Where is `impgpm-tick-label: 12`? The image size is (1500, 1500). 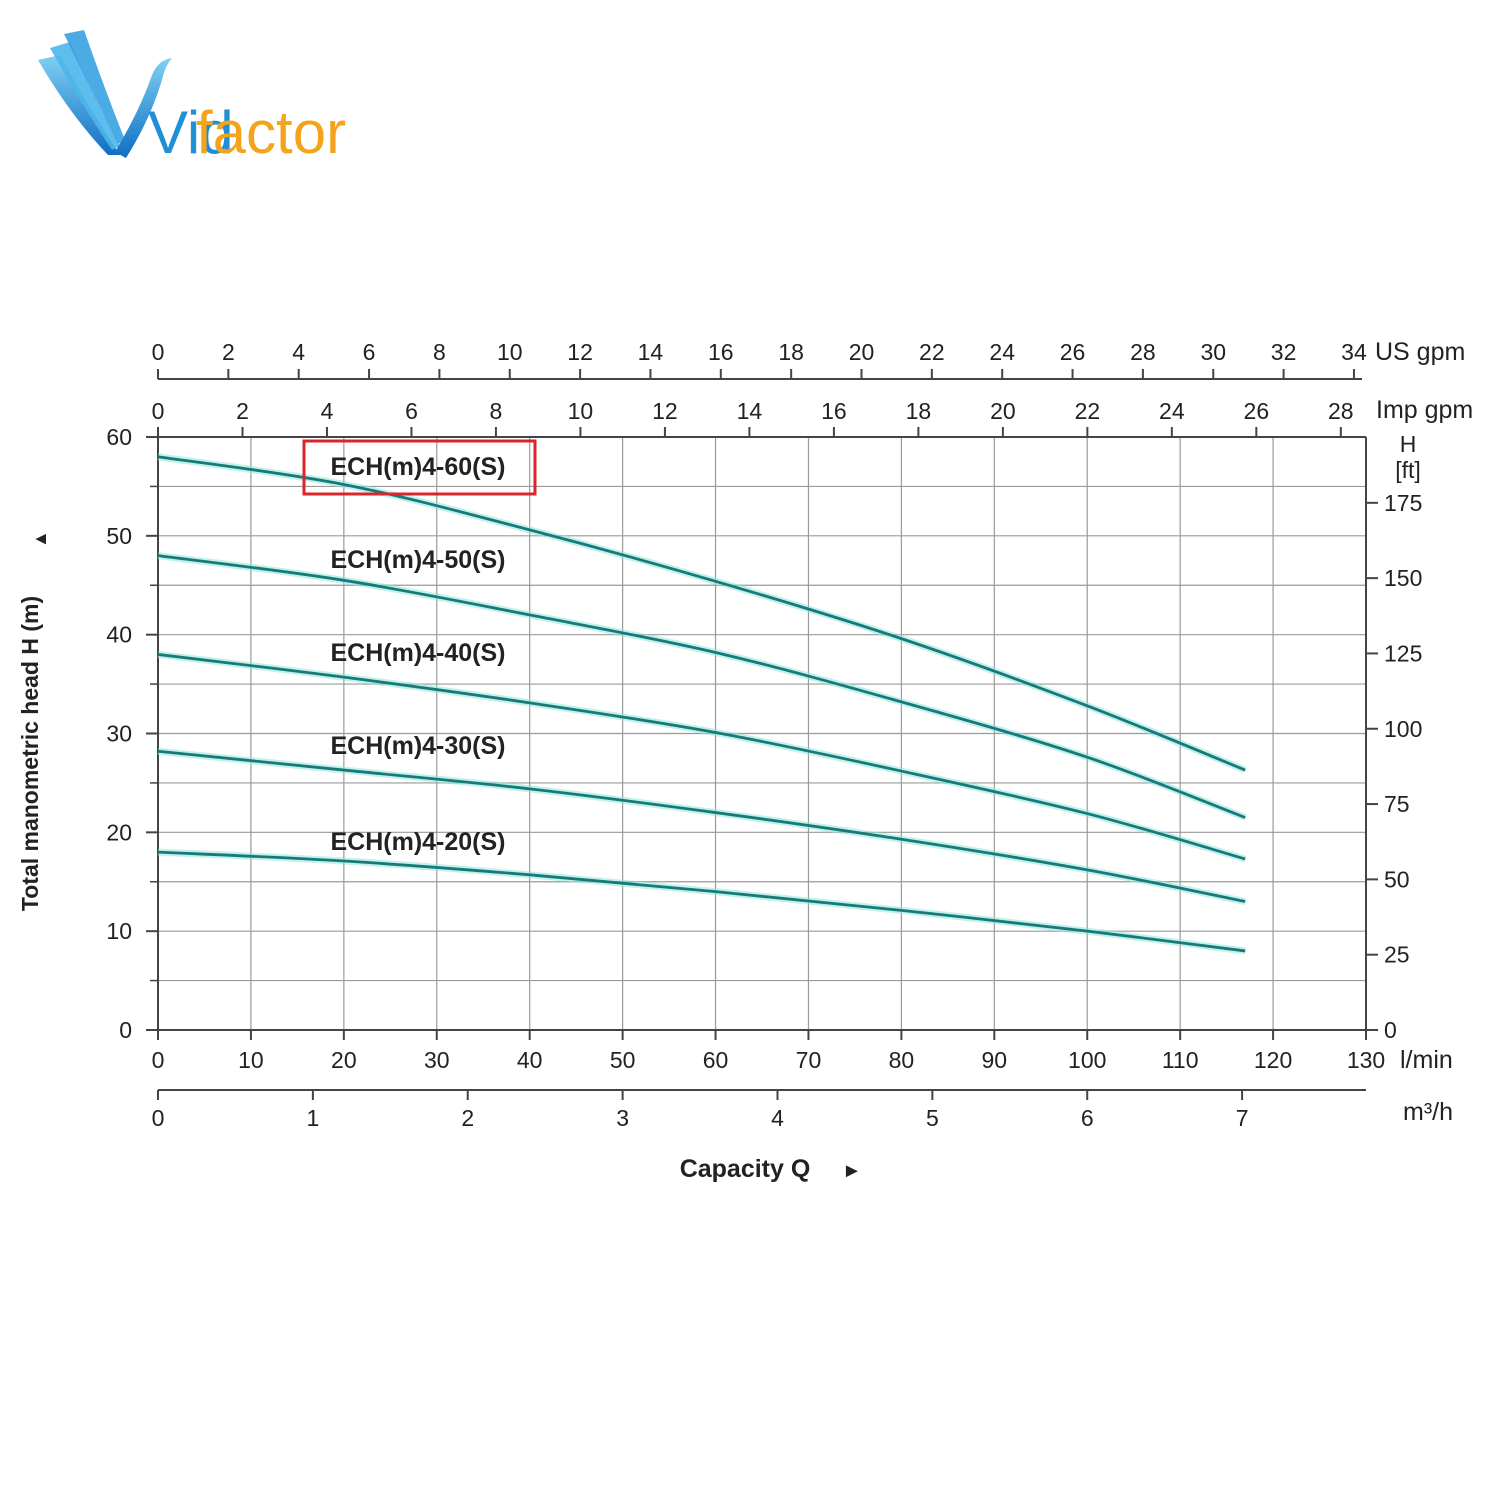 impgpm-tick-label: 12 is located at coordinates (665, 411).